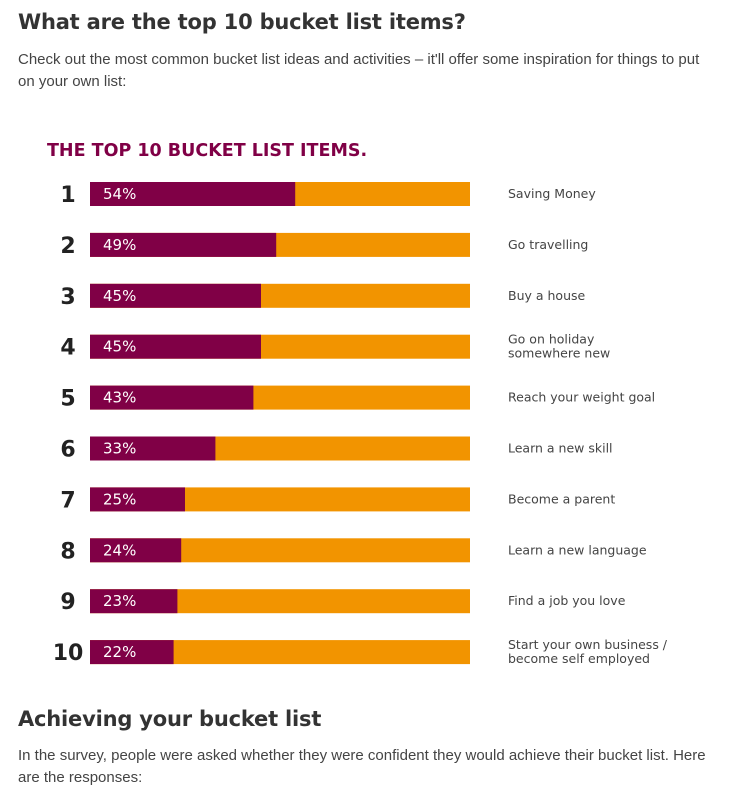  Describe the element at coordinates (207, 151) in the screenshot. I see `chart-title: THE TOP 10 BUCKET LIST ITEMS.` at that location.